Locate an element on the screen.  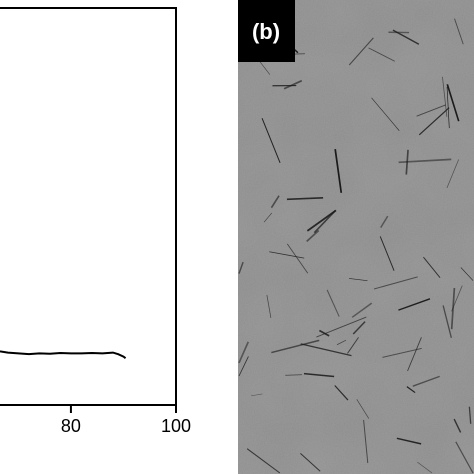
x-tick-label: 100 is located at coordinates (176, 426).